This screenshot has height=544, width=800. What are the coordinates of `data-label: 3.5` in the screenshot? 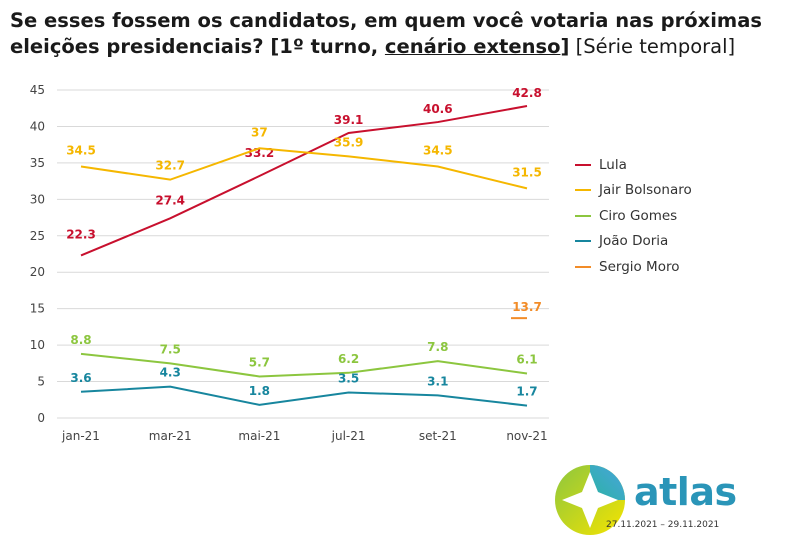 It's located at (348, 378).